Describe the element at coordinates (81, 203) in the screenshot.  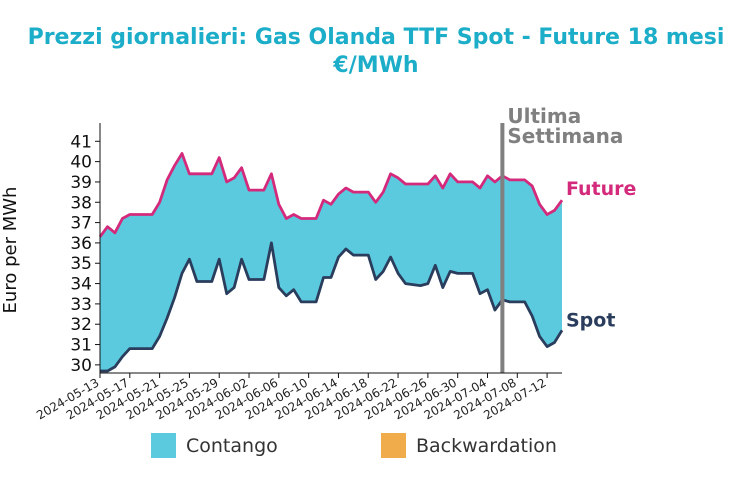
I see `y-tick-label: 38` at that location.